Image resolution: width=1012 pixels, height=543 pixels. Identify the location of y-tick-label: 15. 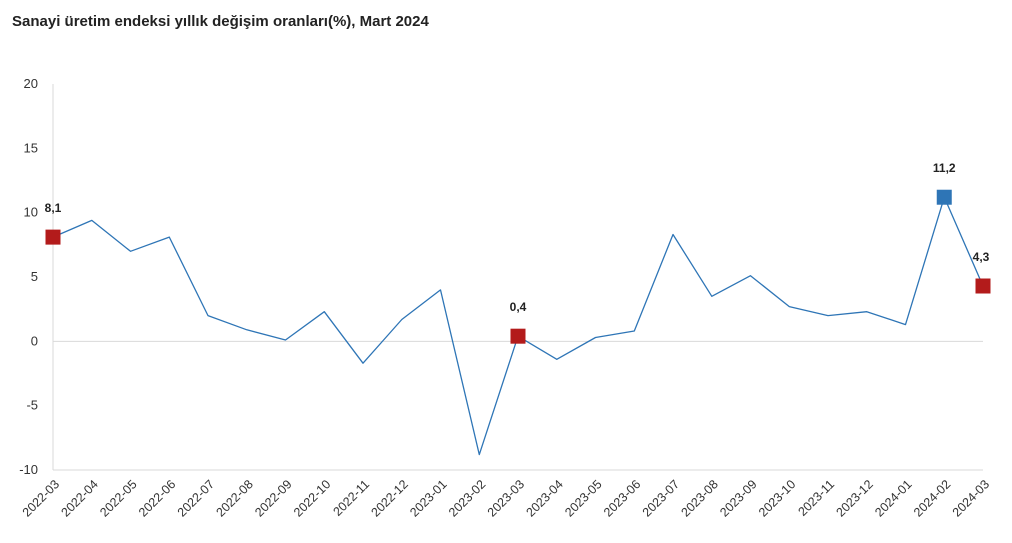
(31, 147).